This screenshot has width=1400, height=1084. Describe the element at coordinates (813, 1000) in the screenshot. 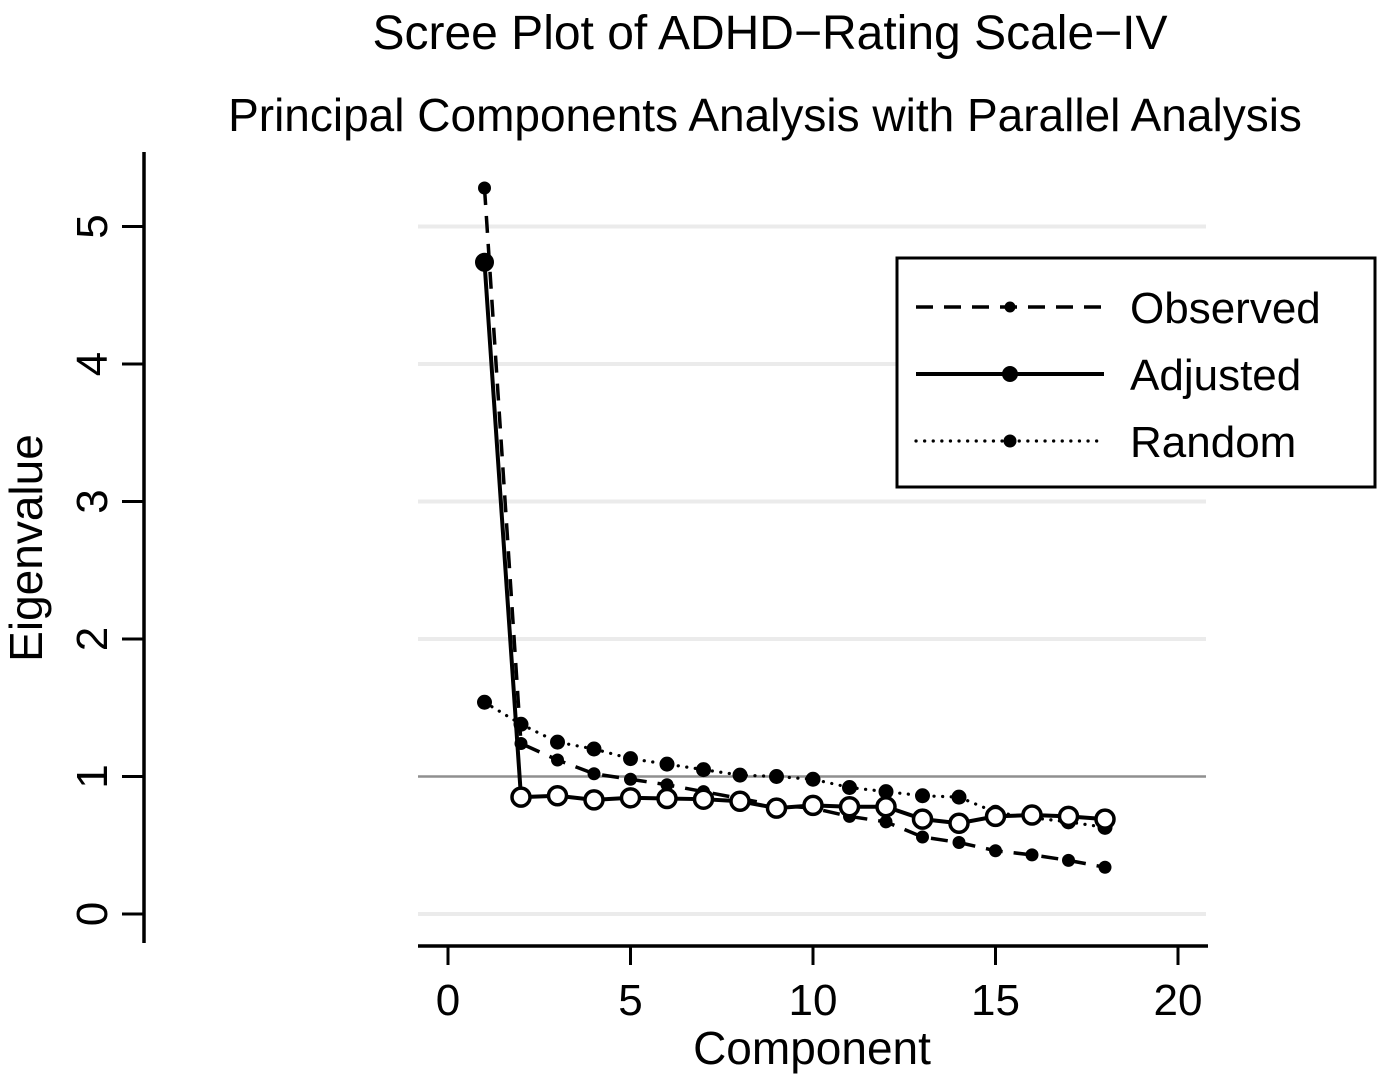

I see `x-tick-label: 10` at that location.